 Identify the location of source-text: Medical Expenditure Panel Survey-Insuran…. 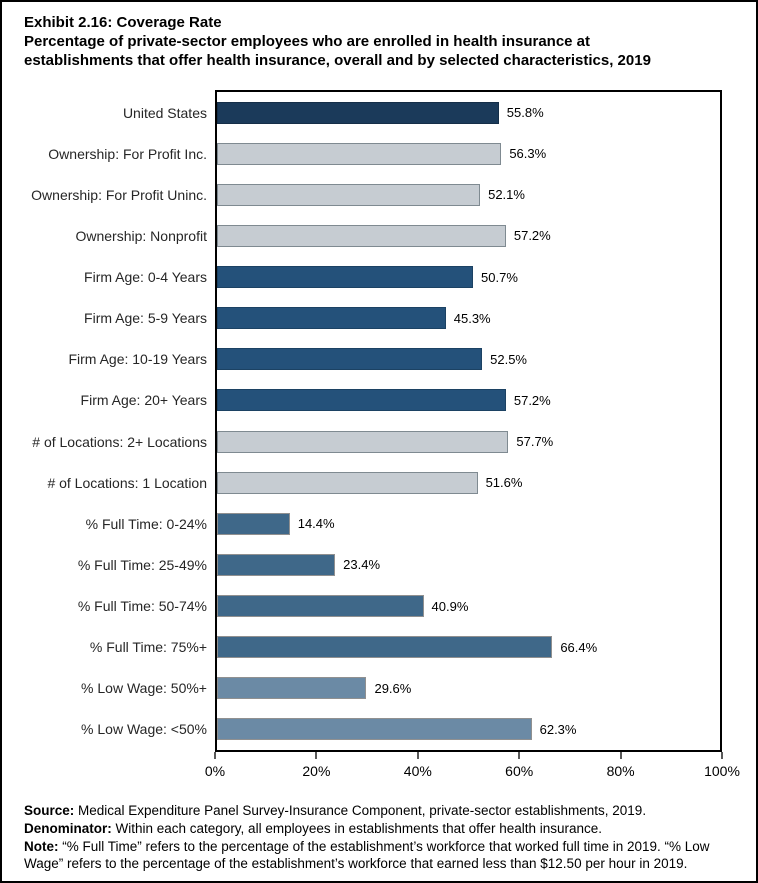
(360, 810).